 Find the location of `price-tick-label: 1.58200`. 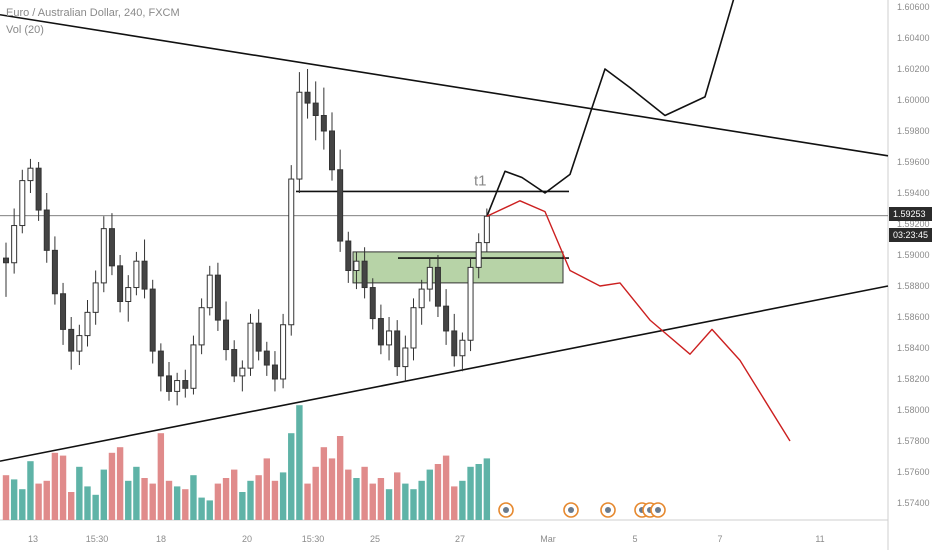

price-tick-label: 1.58200 is located at coordinates (913, 379).